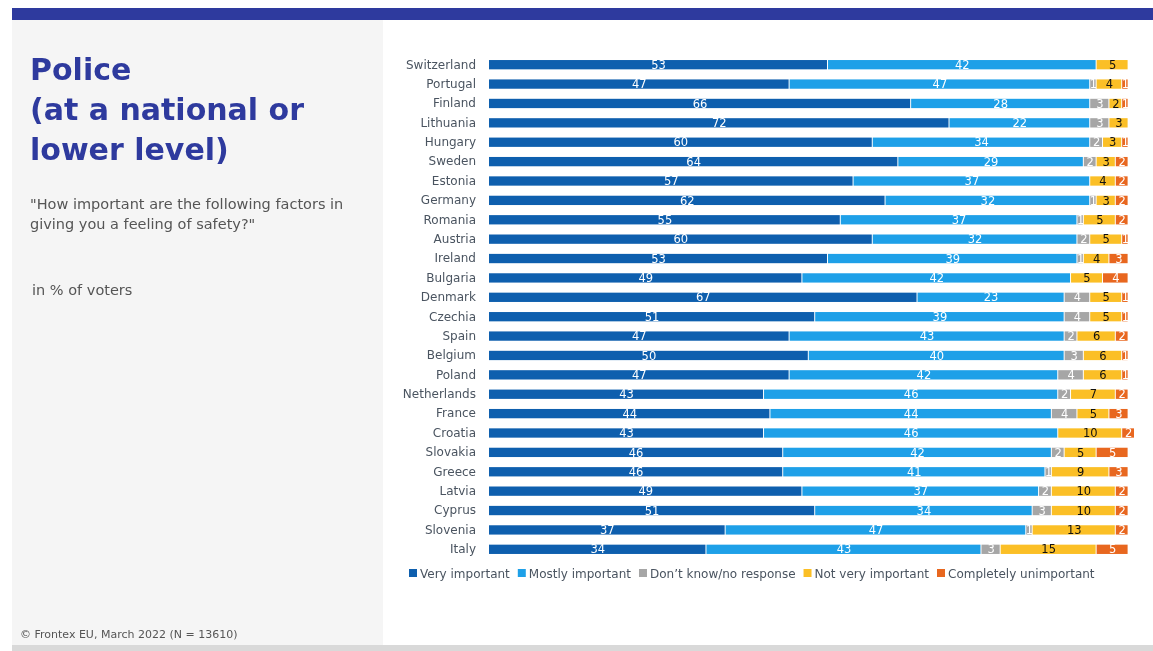 Image resolution: width=1153 pixels, height=651 pixels. What do you see at coordinates (991, 297) in the screenshot?
I see `data-label: 23` at bounding box center [991, 297].